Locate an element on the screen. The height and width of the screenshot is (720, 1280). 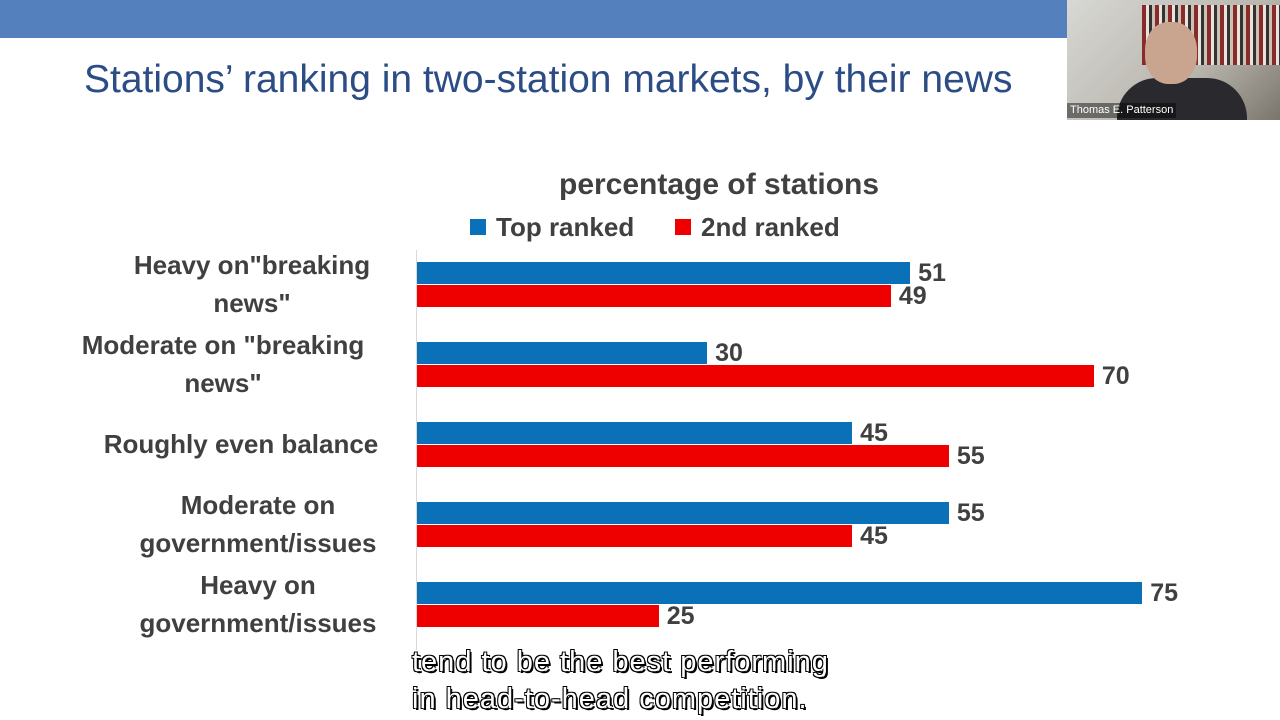
participant-name: Thomas E. Patterson is located at coordinates (1122, 110).